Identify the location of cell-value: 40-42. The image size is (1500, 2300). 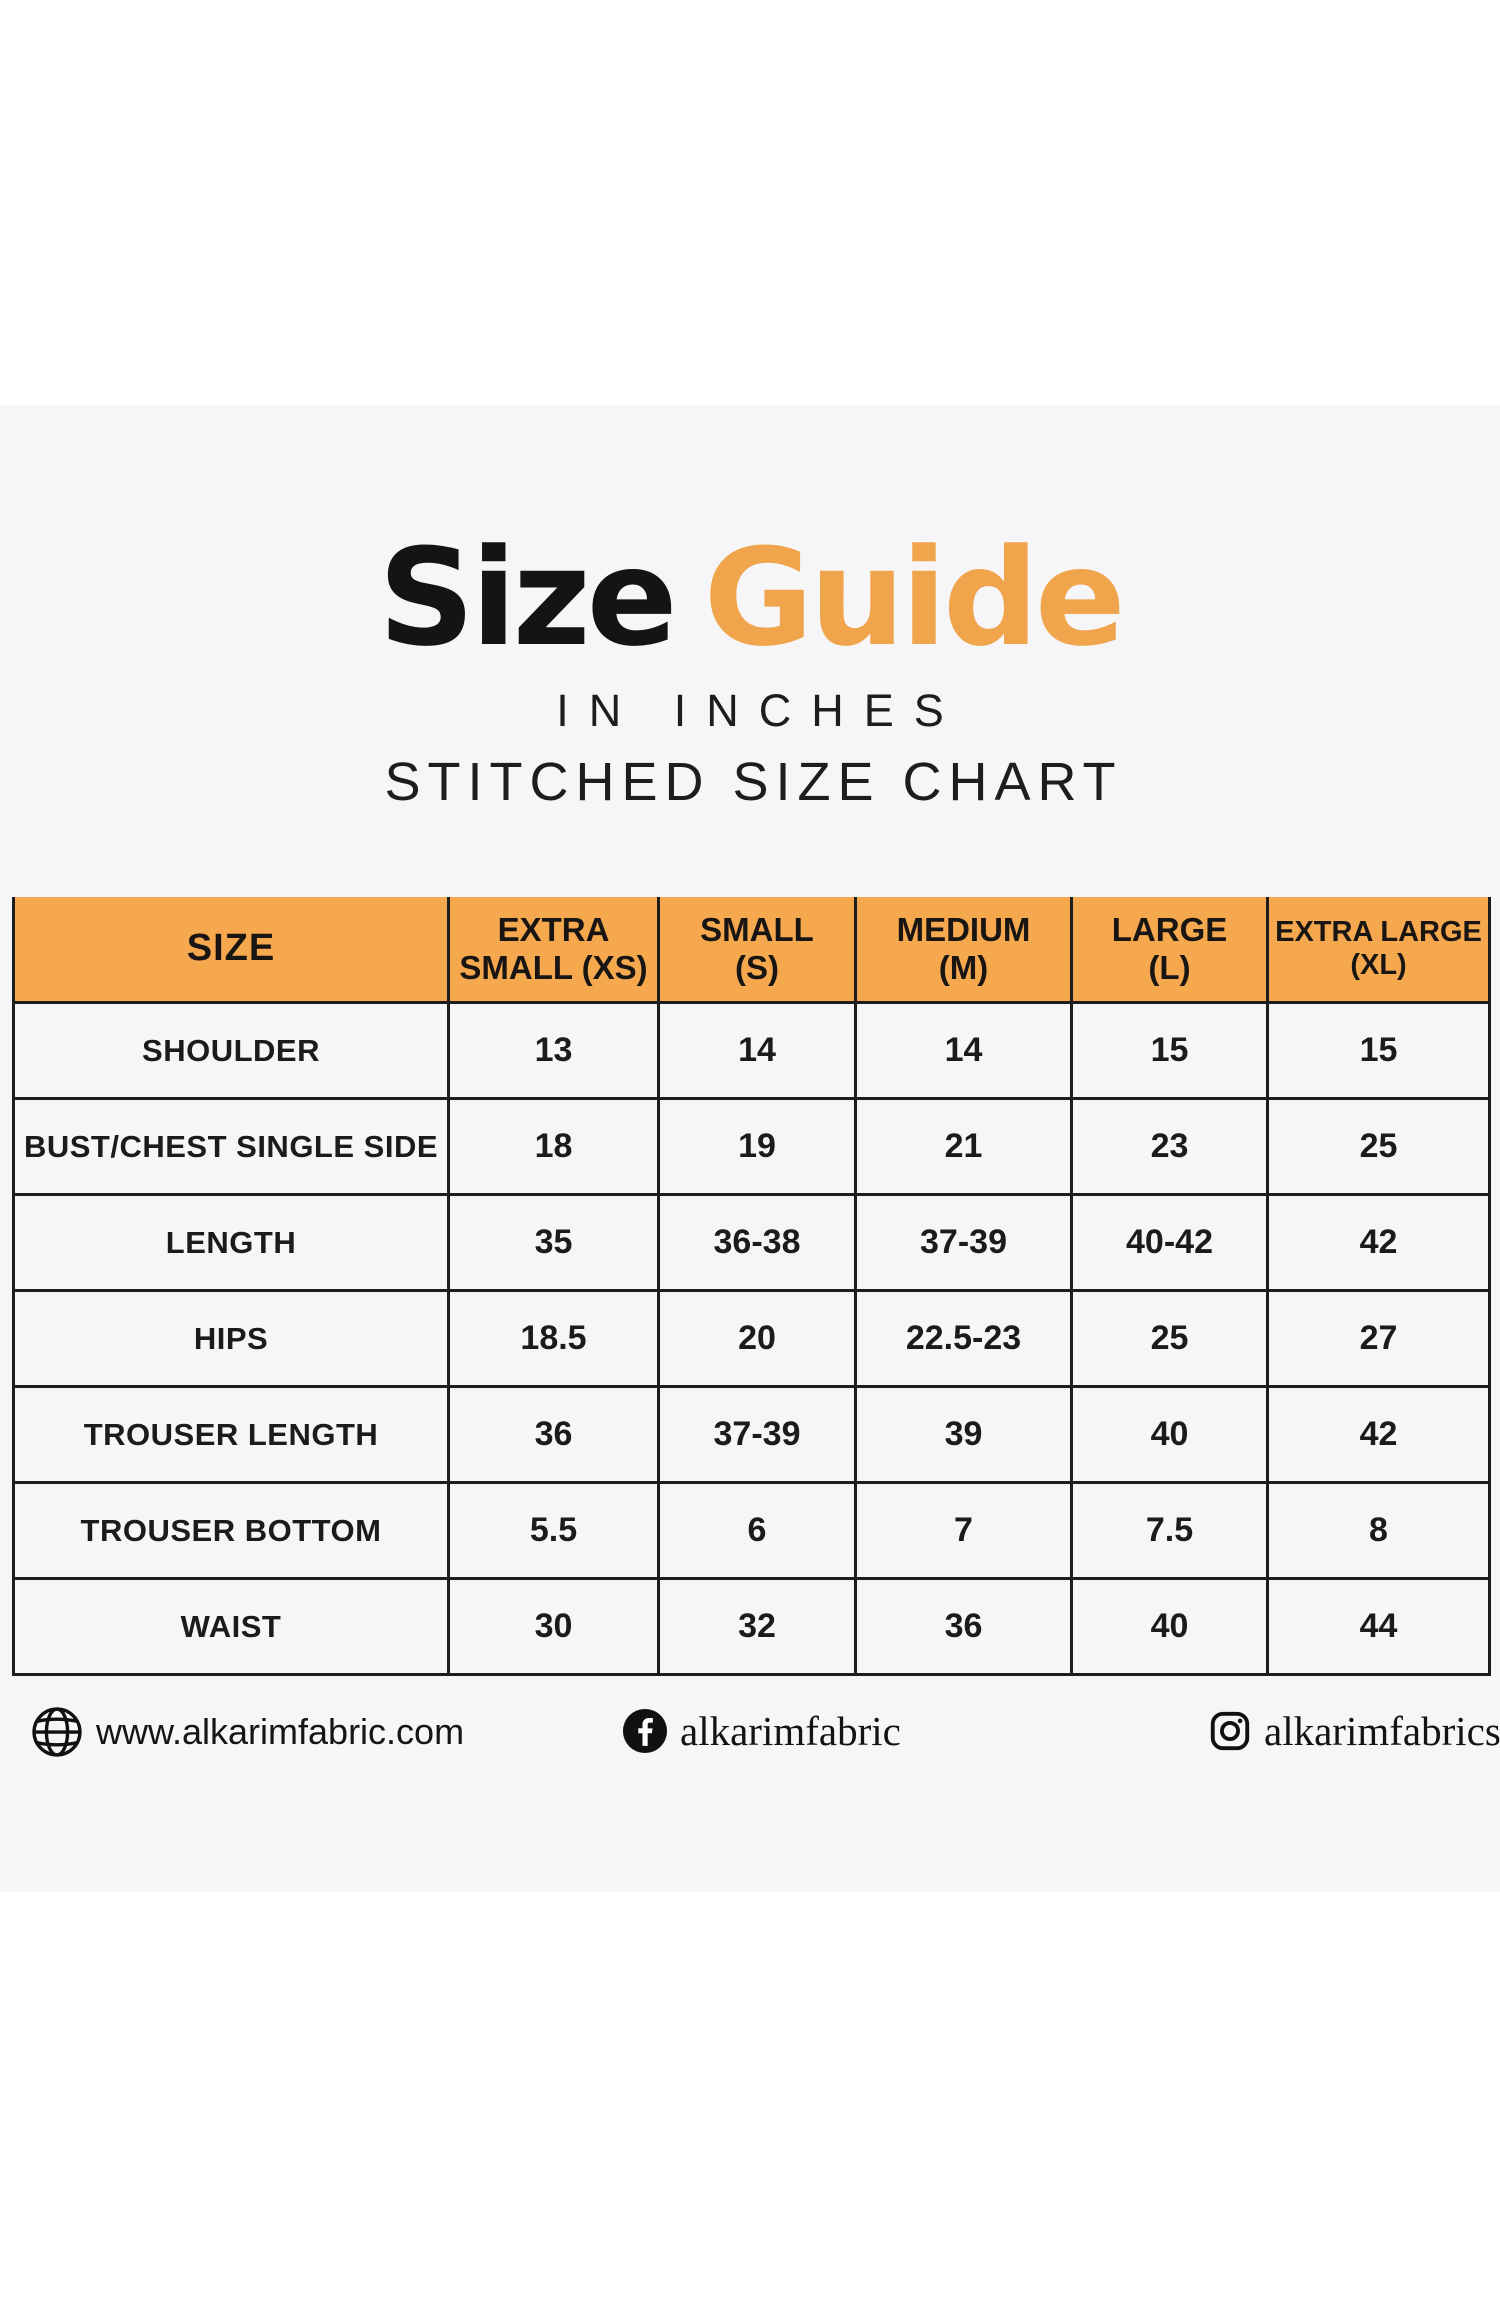
(1169, 1242).